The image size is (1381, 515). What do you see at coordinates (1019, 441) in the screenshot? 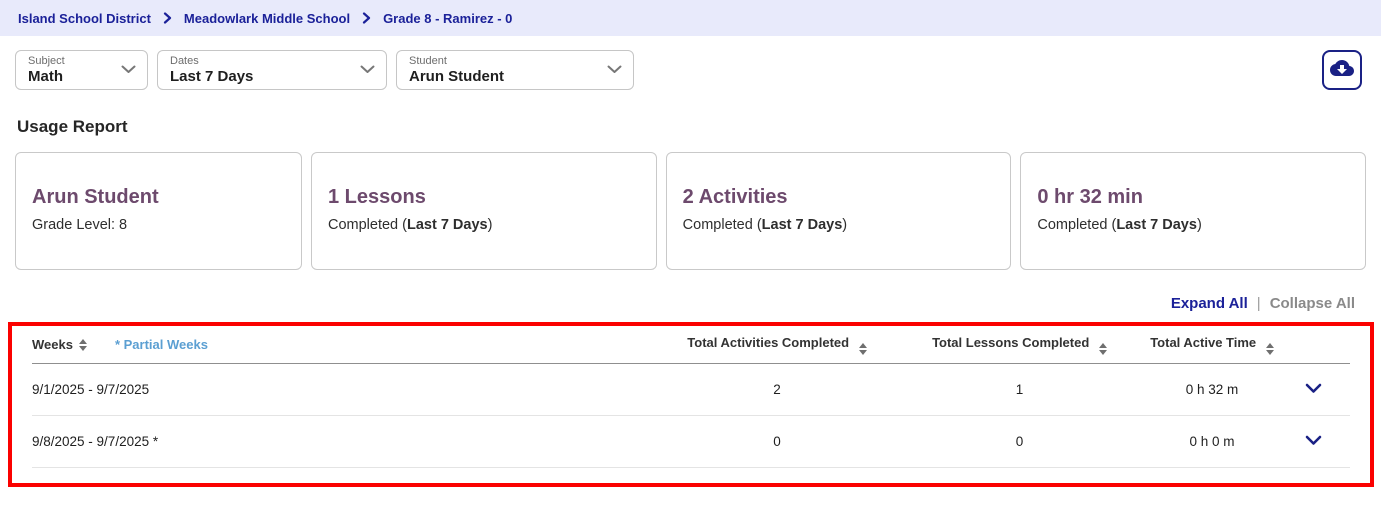
I see `lessons-cell: 0` at bounding box center [1019, 441].